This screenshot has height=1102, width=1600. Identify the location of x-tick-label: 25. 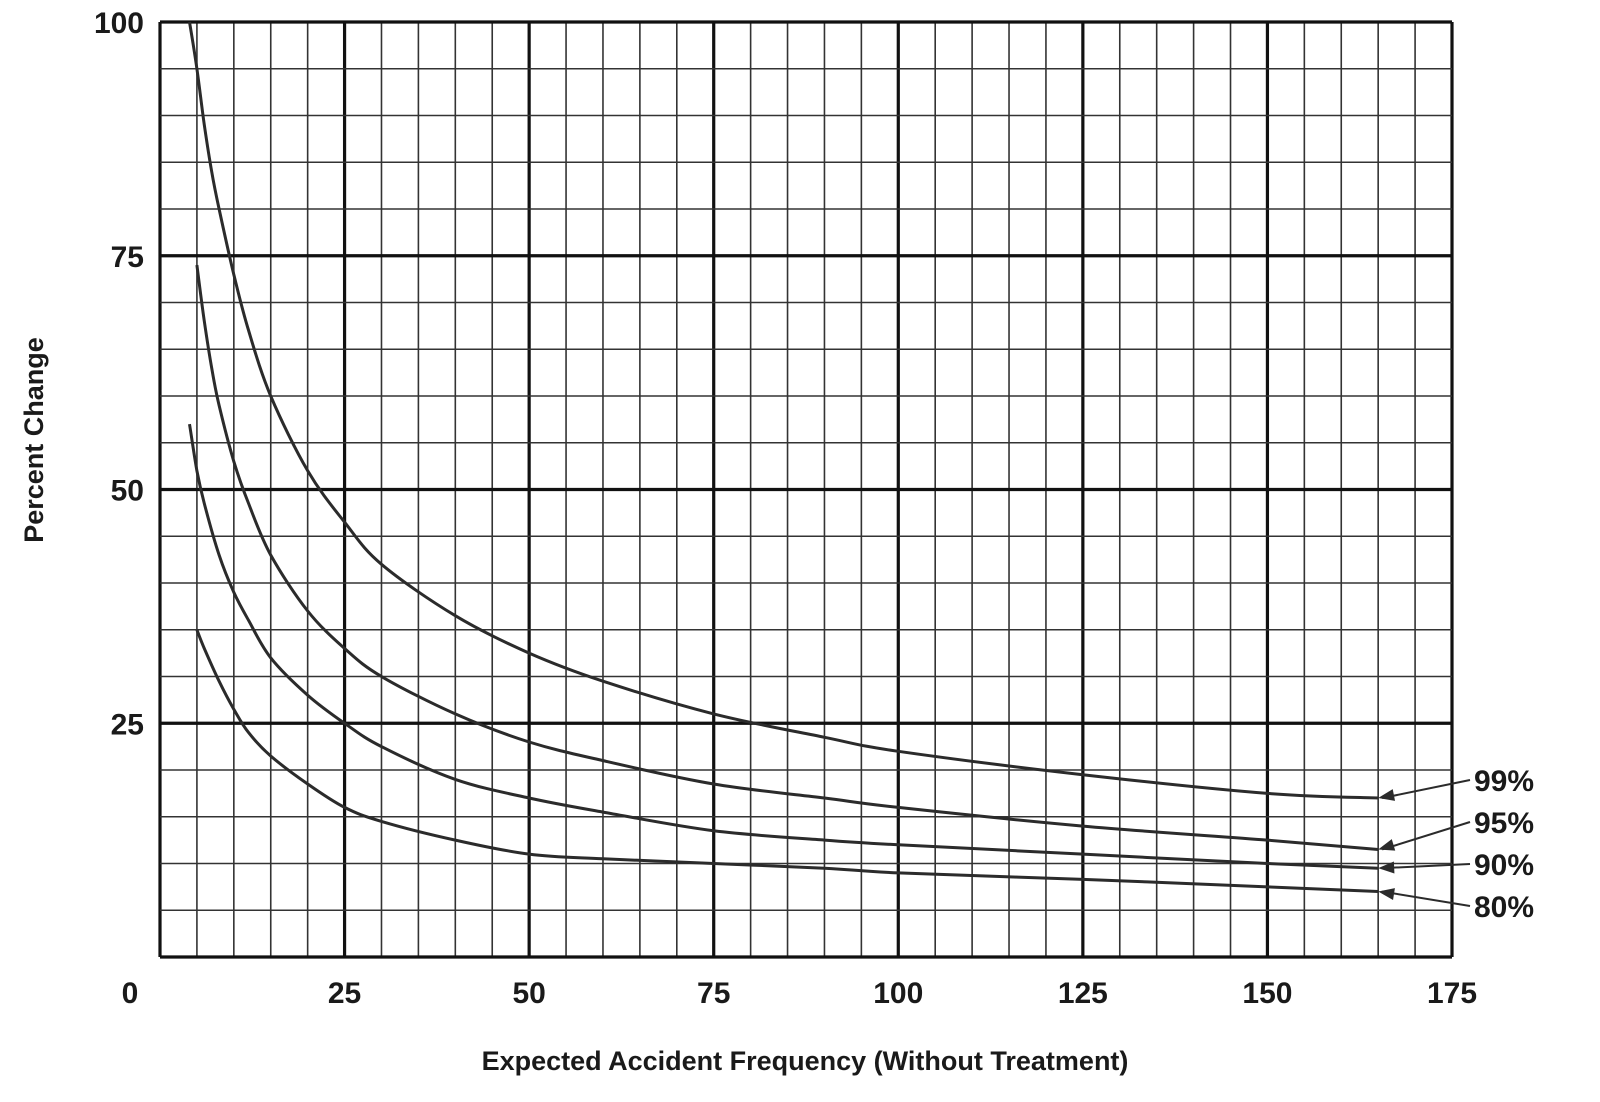
(344, 993).